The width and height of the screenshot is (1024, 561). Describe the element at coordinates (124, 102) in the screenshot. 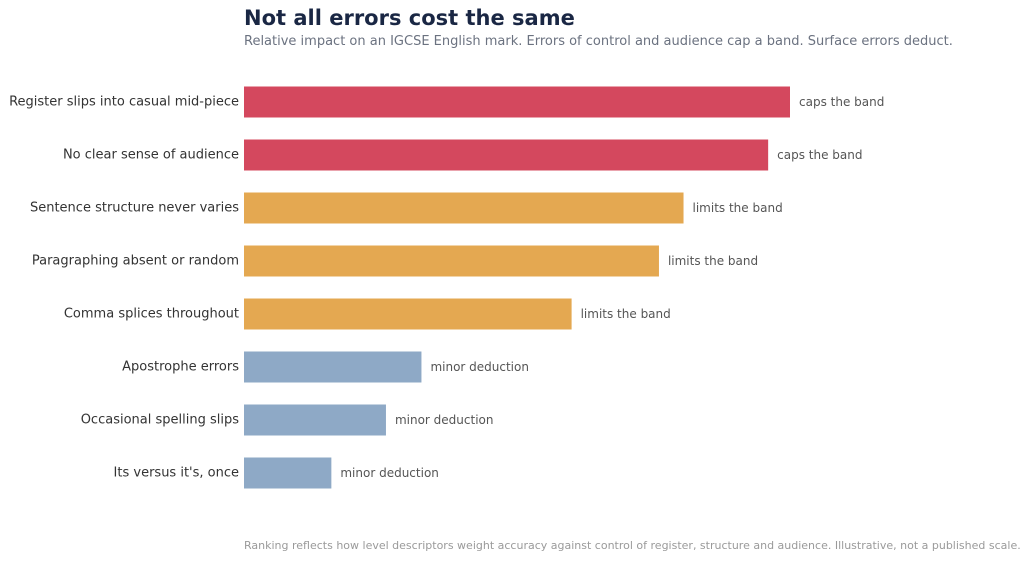

I see `category-label-1: Register slips into casual mid-piece` at that location.